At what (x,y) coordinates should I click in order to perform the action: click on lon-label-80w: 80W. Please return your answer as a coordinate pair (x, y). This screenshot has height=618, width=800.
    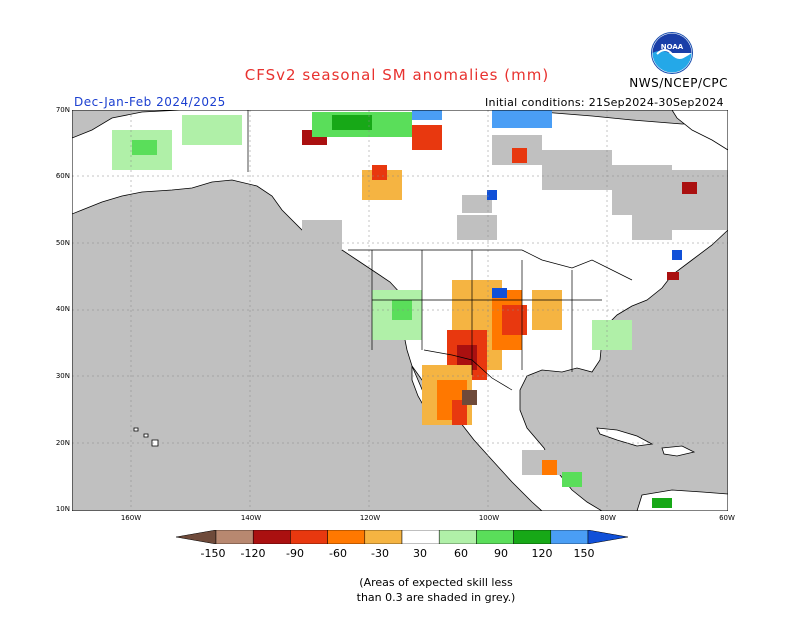
    Looking at the image, I should click on (608, 518).